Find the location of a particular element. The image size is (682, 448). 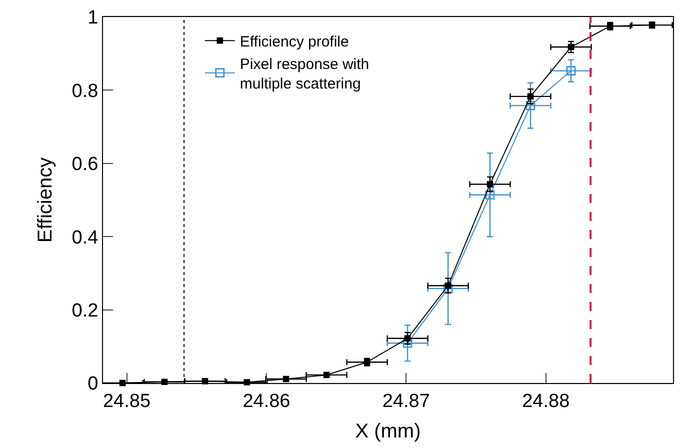

x-tick-label: 24.88 is located at coordinates (546, 401).